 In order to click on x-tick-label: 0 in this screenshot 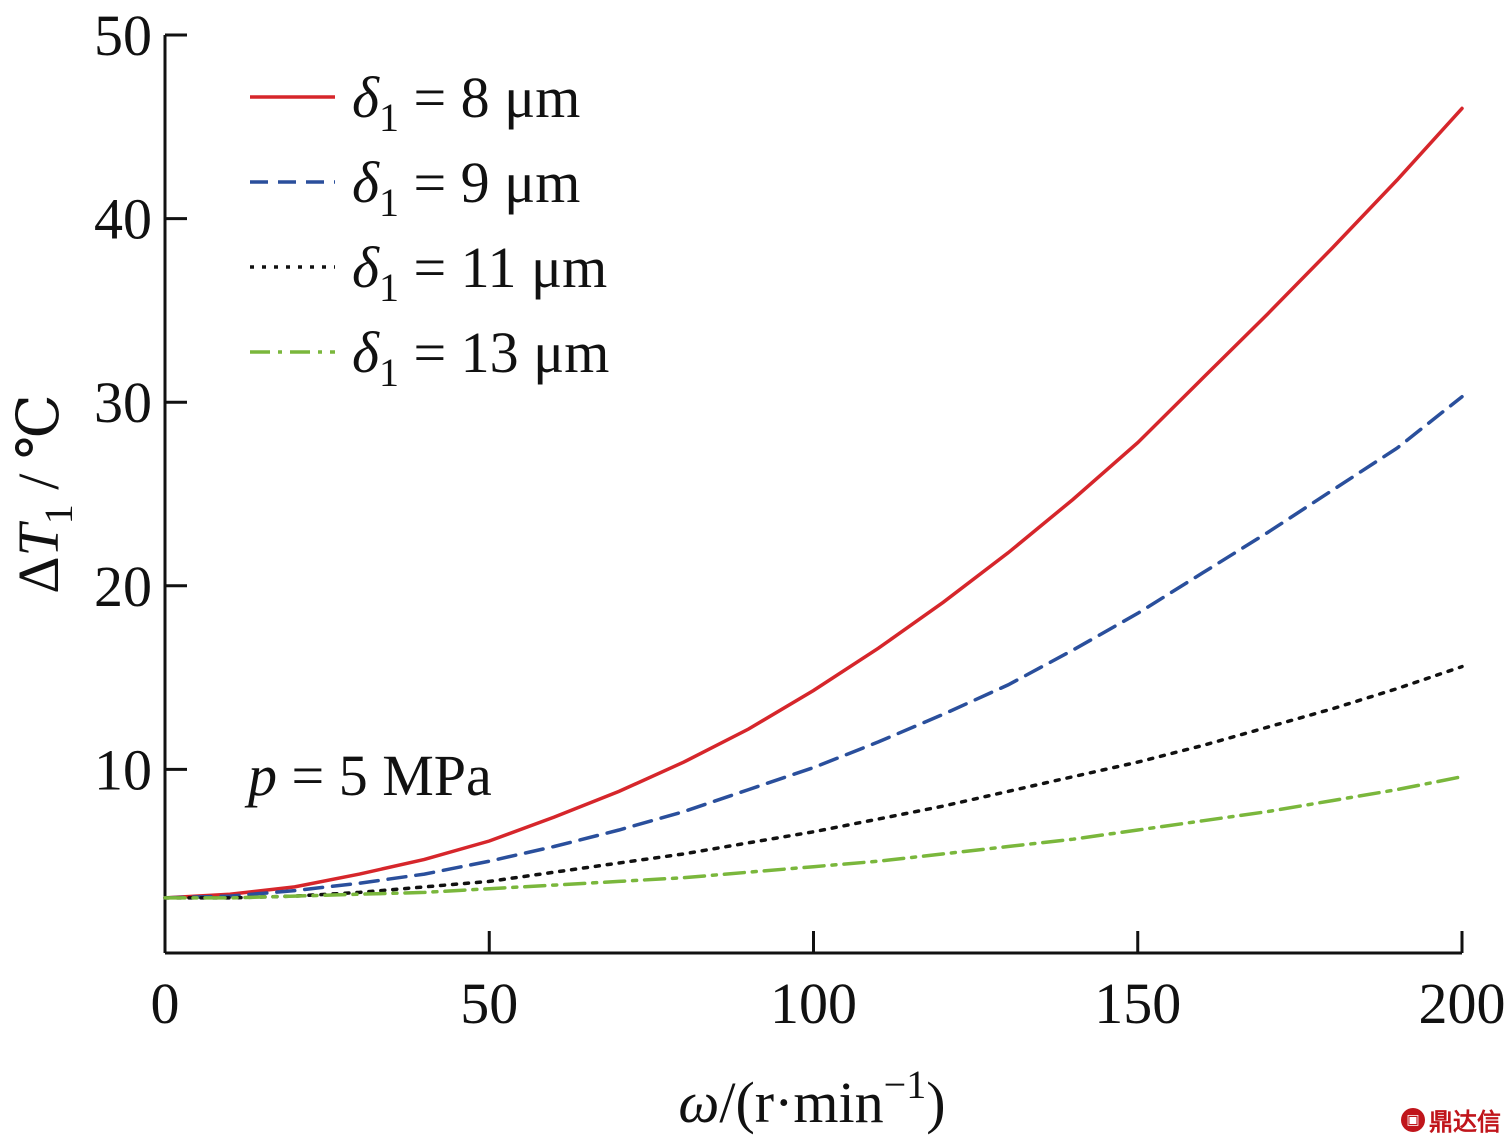, I will do `click(165, 1003)`.